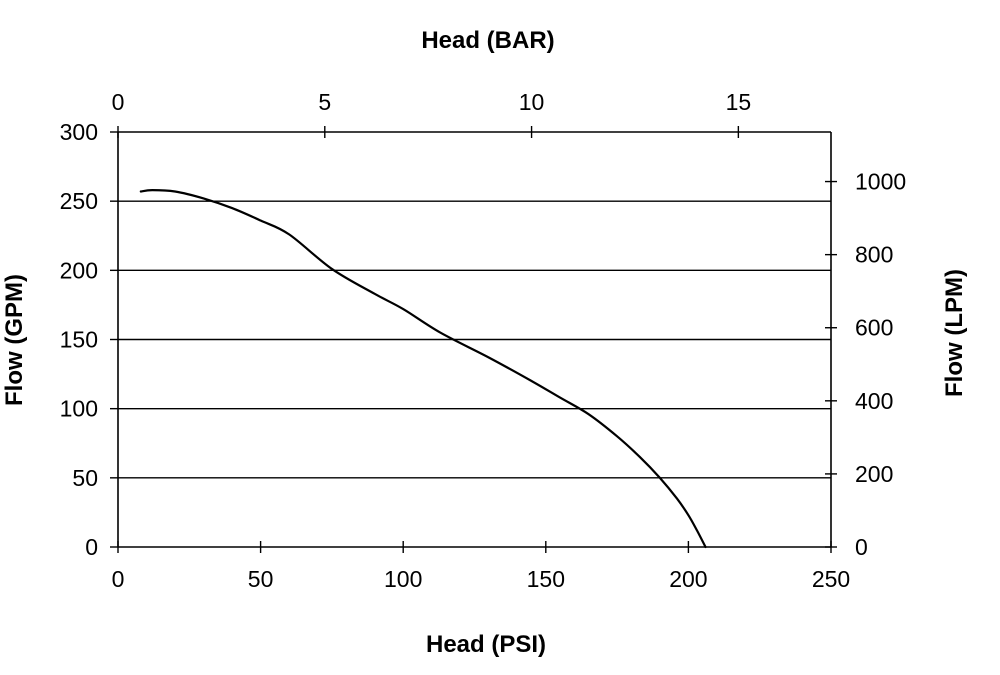 The height and width of the screenshot is (675, 1000). What do you see at coordinates (874, 328) in the screenshot?
I see `y-right-tick-label-600: 600` at bounding box center [874, 328].